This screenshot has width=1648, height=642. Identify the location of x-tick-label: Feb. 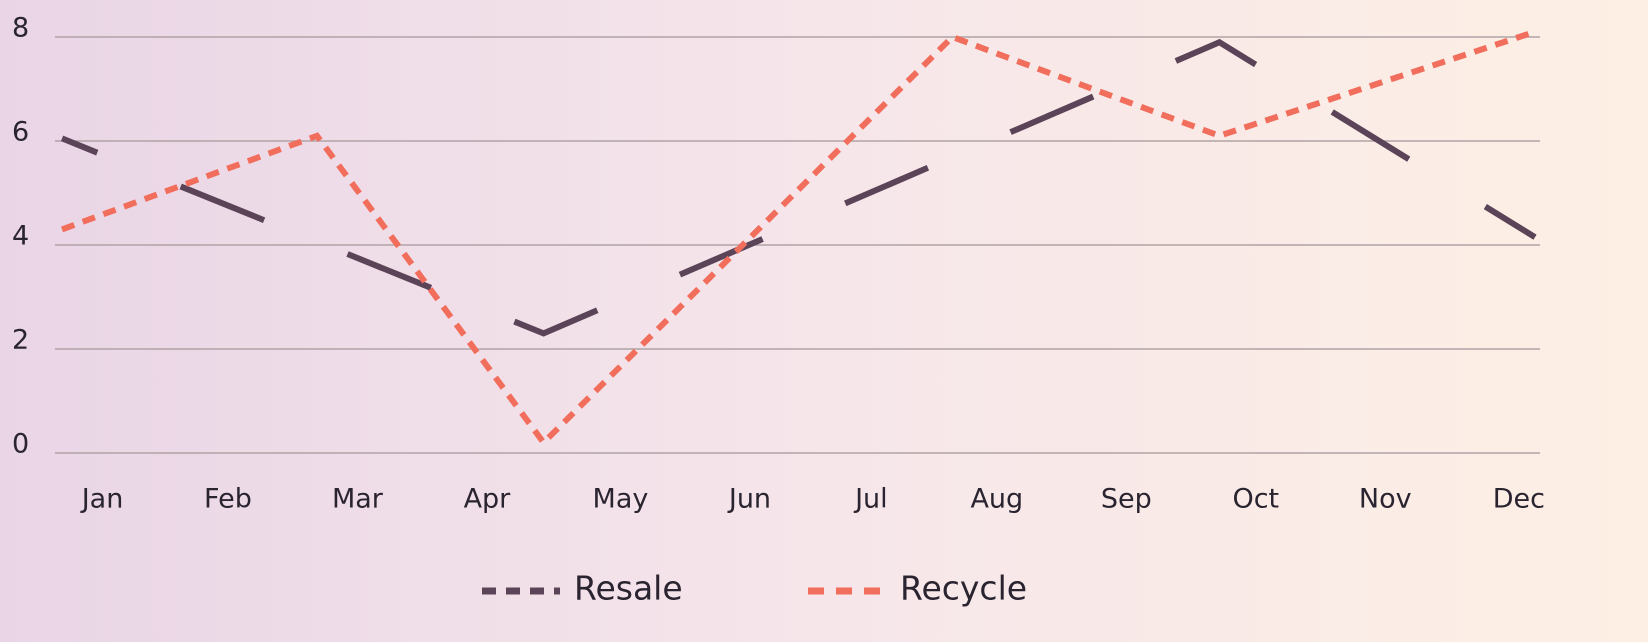
(228, 499).